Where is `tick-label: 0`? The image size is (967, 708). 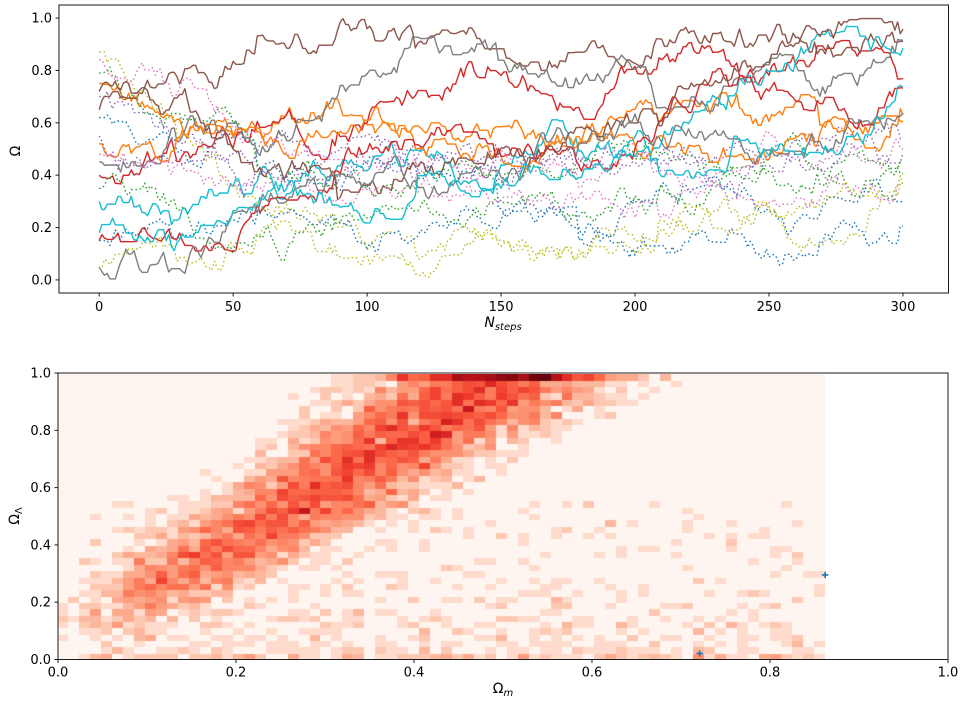 tick-label: 0 is located at coordinates (99, 307).